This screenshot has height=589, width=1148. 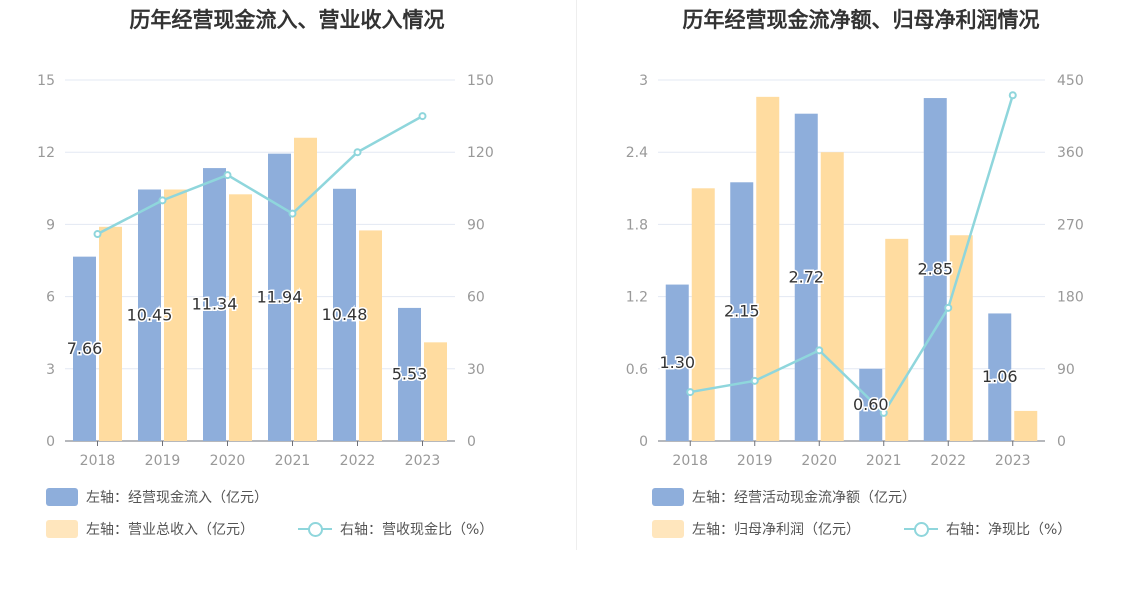 What do you see at coordinates (1070, 298) in the screenshot?
I see `y-right-tick-label: 180` at bounding box center [1070, 298].